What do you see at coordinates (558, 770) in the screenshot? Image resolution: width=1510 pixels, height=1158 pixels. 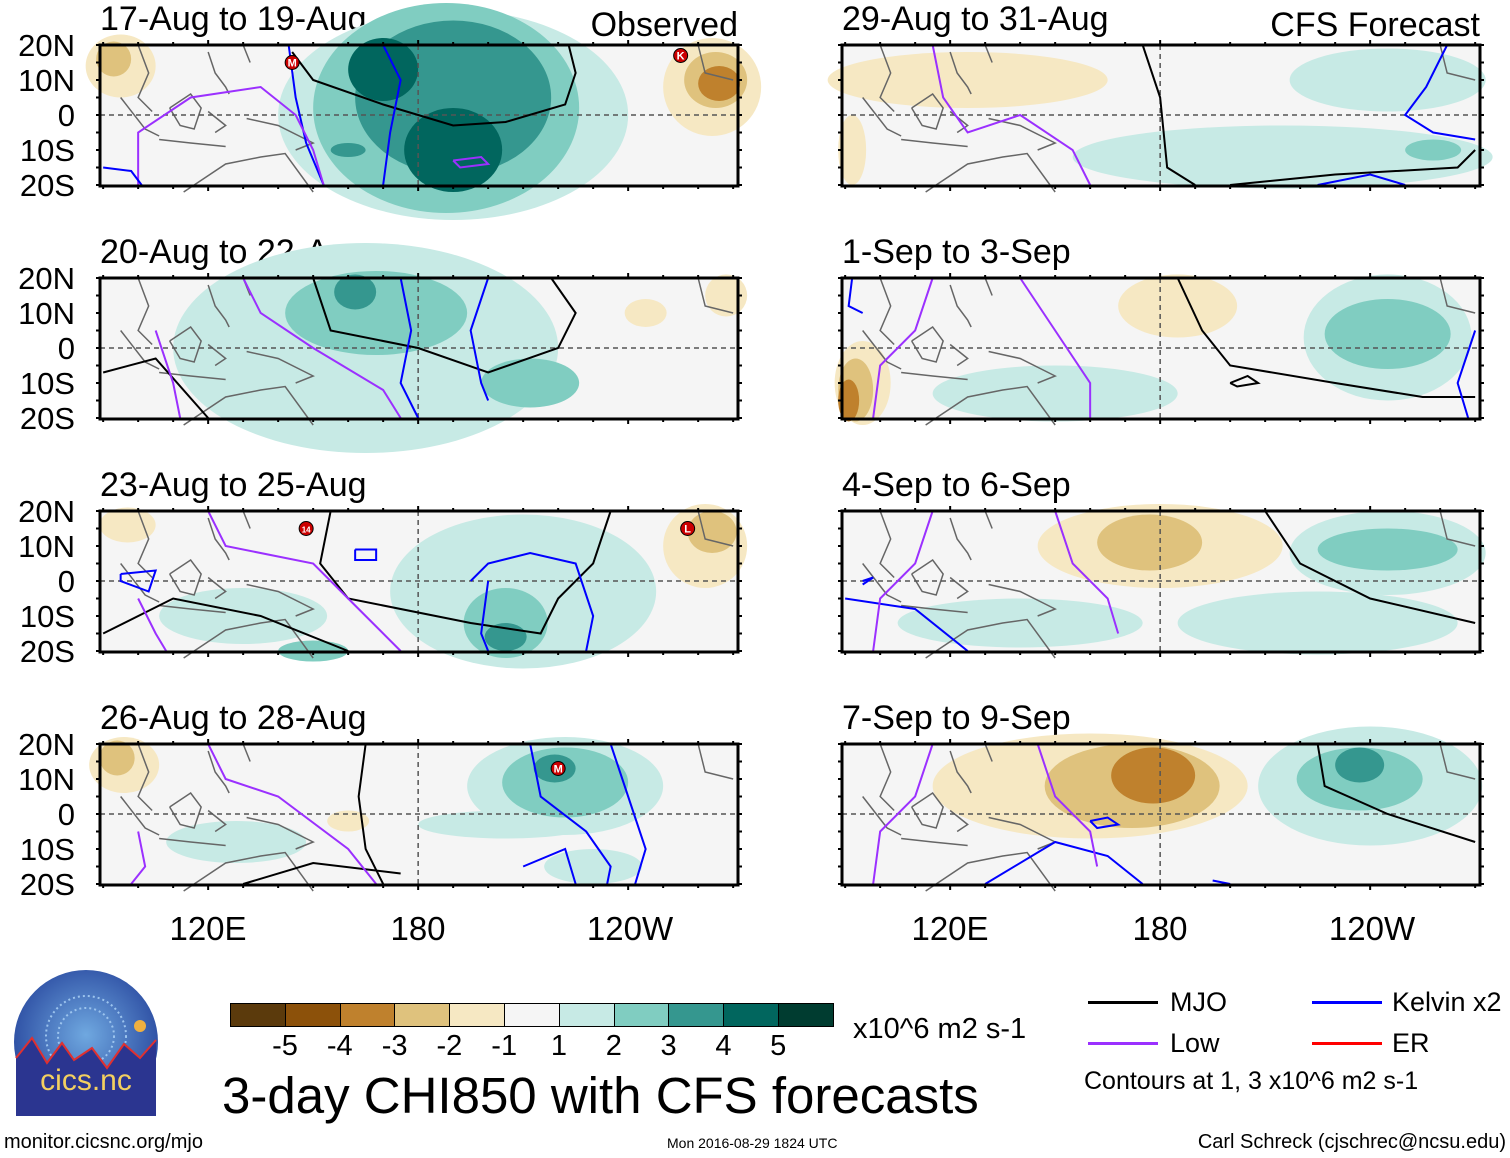 I see `svg-text: M` at bounding box center [558, 770].